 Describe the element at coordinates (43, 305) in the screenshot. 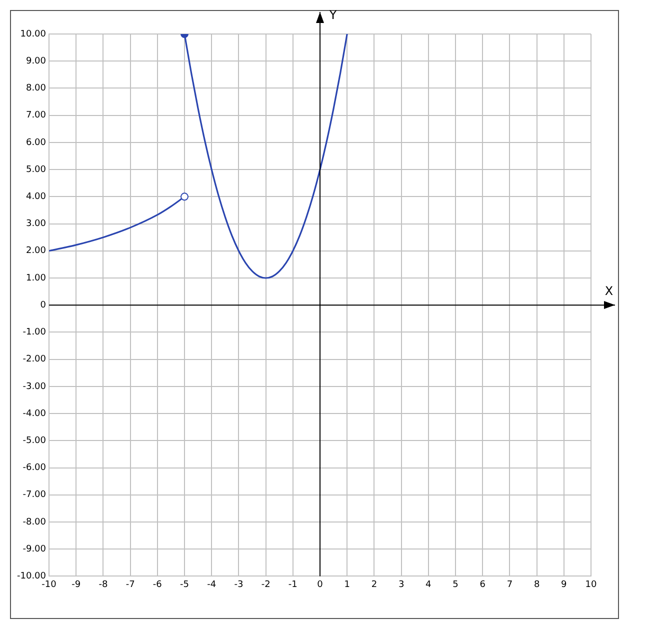

I see `y-tick-label: 0` at that location.